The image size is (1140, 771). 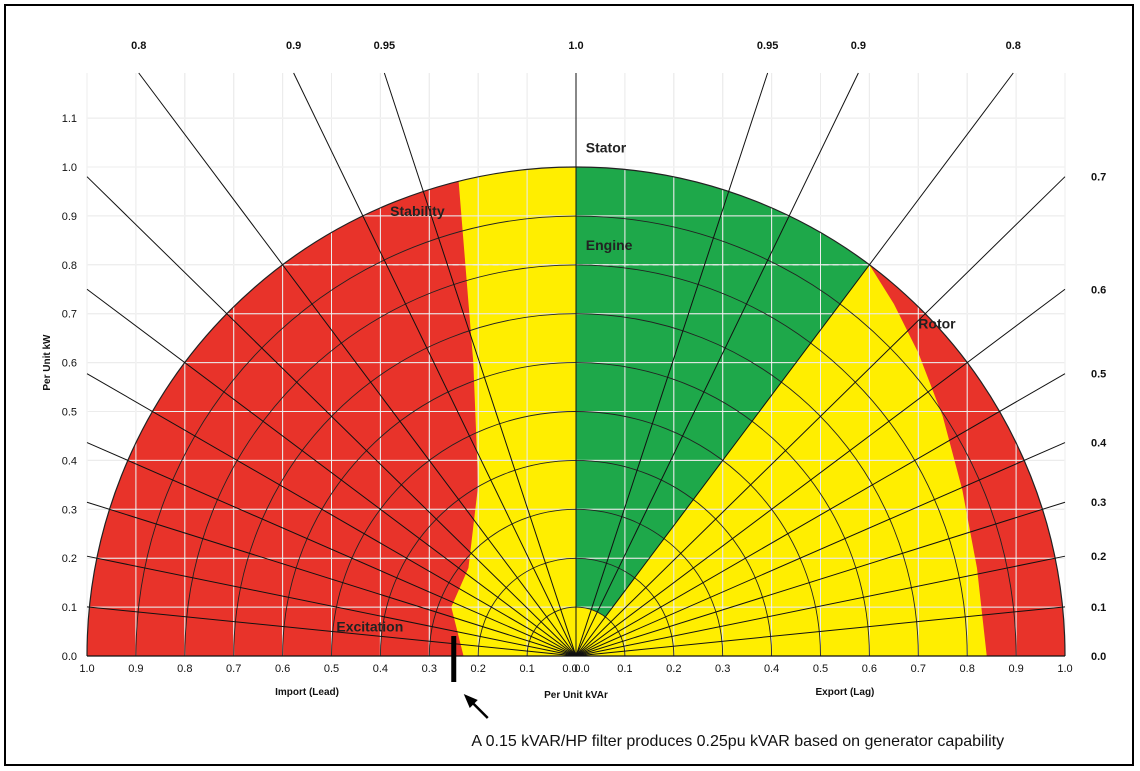 What do you see at coordinates (69, 608) in the screenshot?
I see `y-tick-label: 0.1` at bounding box center [69, 608].